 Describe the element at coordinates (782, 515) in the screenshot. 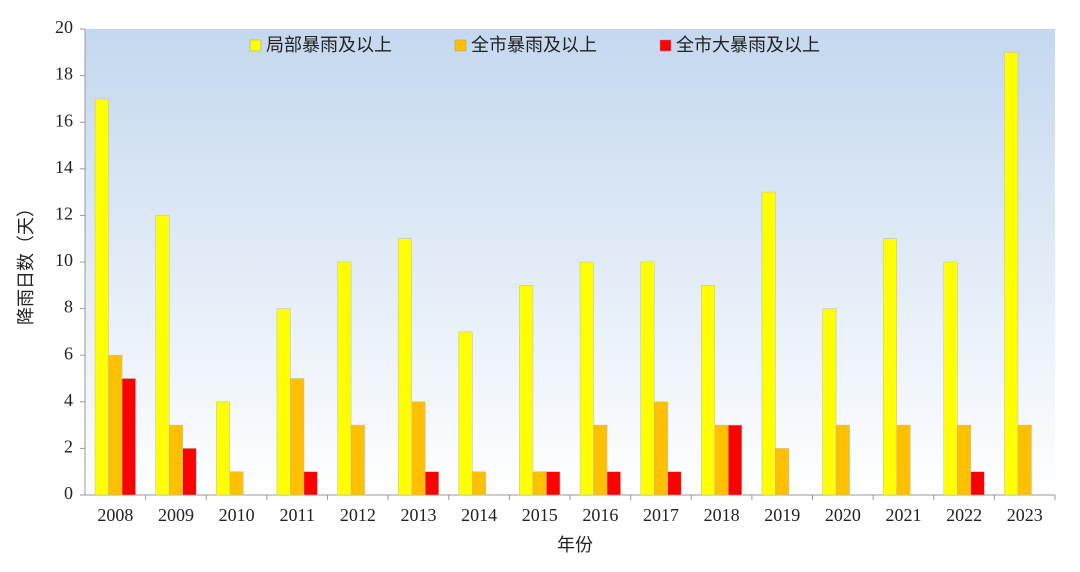

I see `x-tick-label: 2019` at that location.